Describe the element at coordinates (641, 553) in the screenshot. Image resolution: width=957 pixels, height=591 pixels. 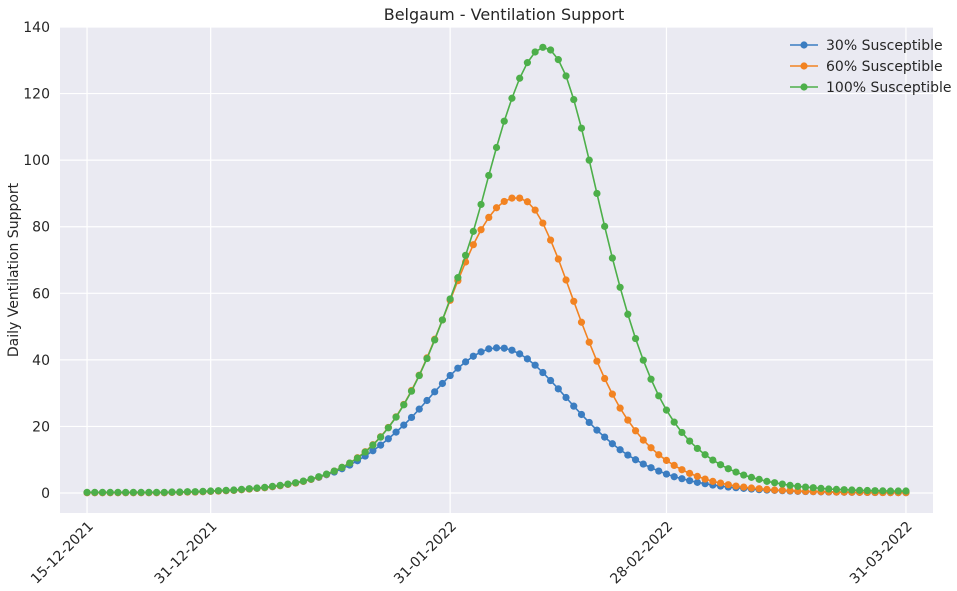
I see `x-tick-label: 28-02-2022` at that location.